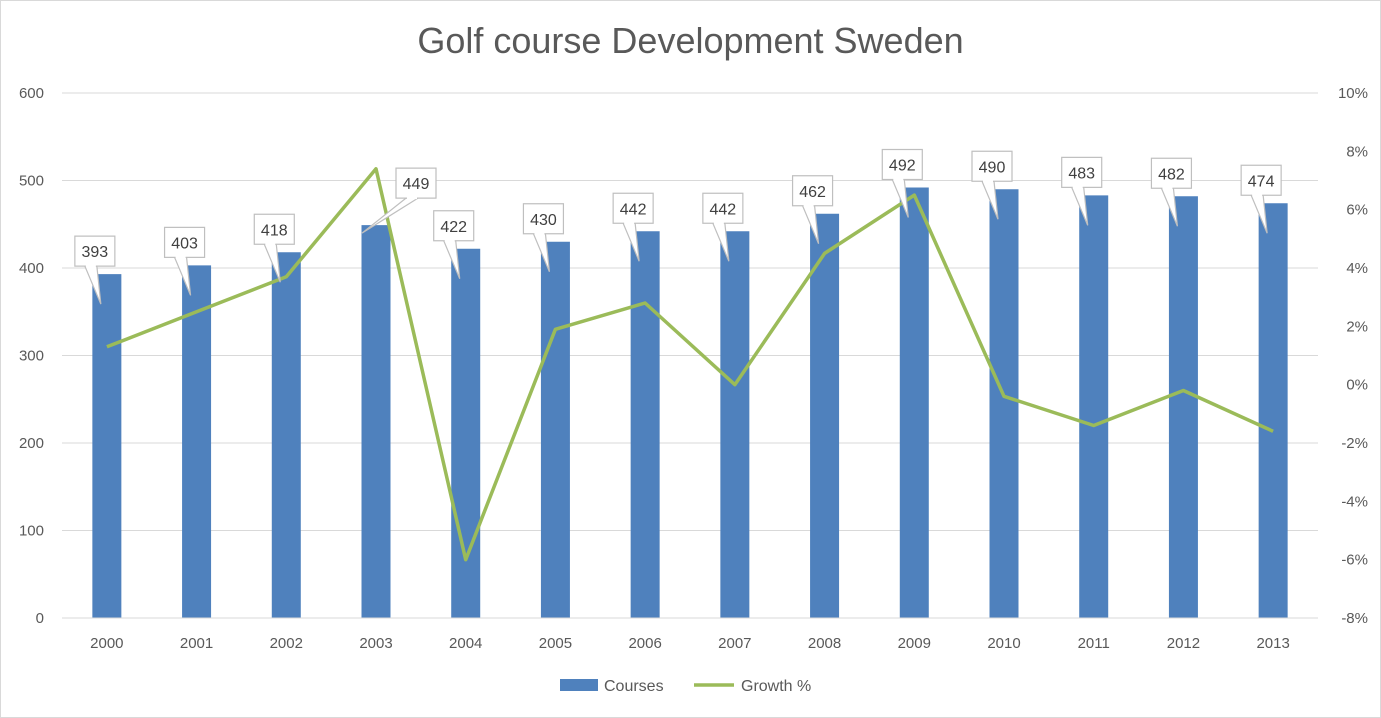 Image resolution: width=1381 pixels, height=718 pixels. What do you see at coordinates (555, 643) in the screenshot?
I see `x-tick-label: 2005` at bounding box center [555, 643].